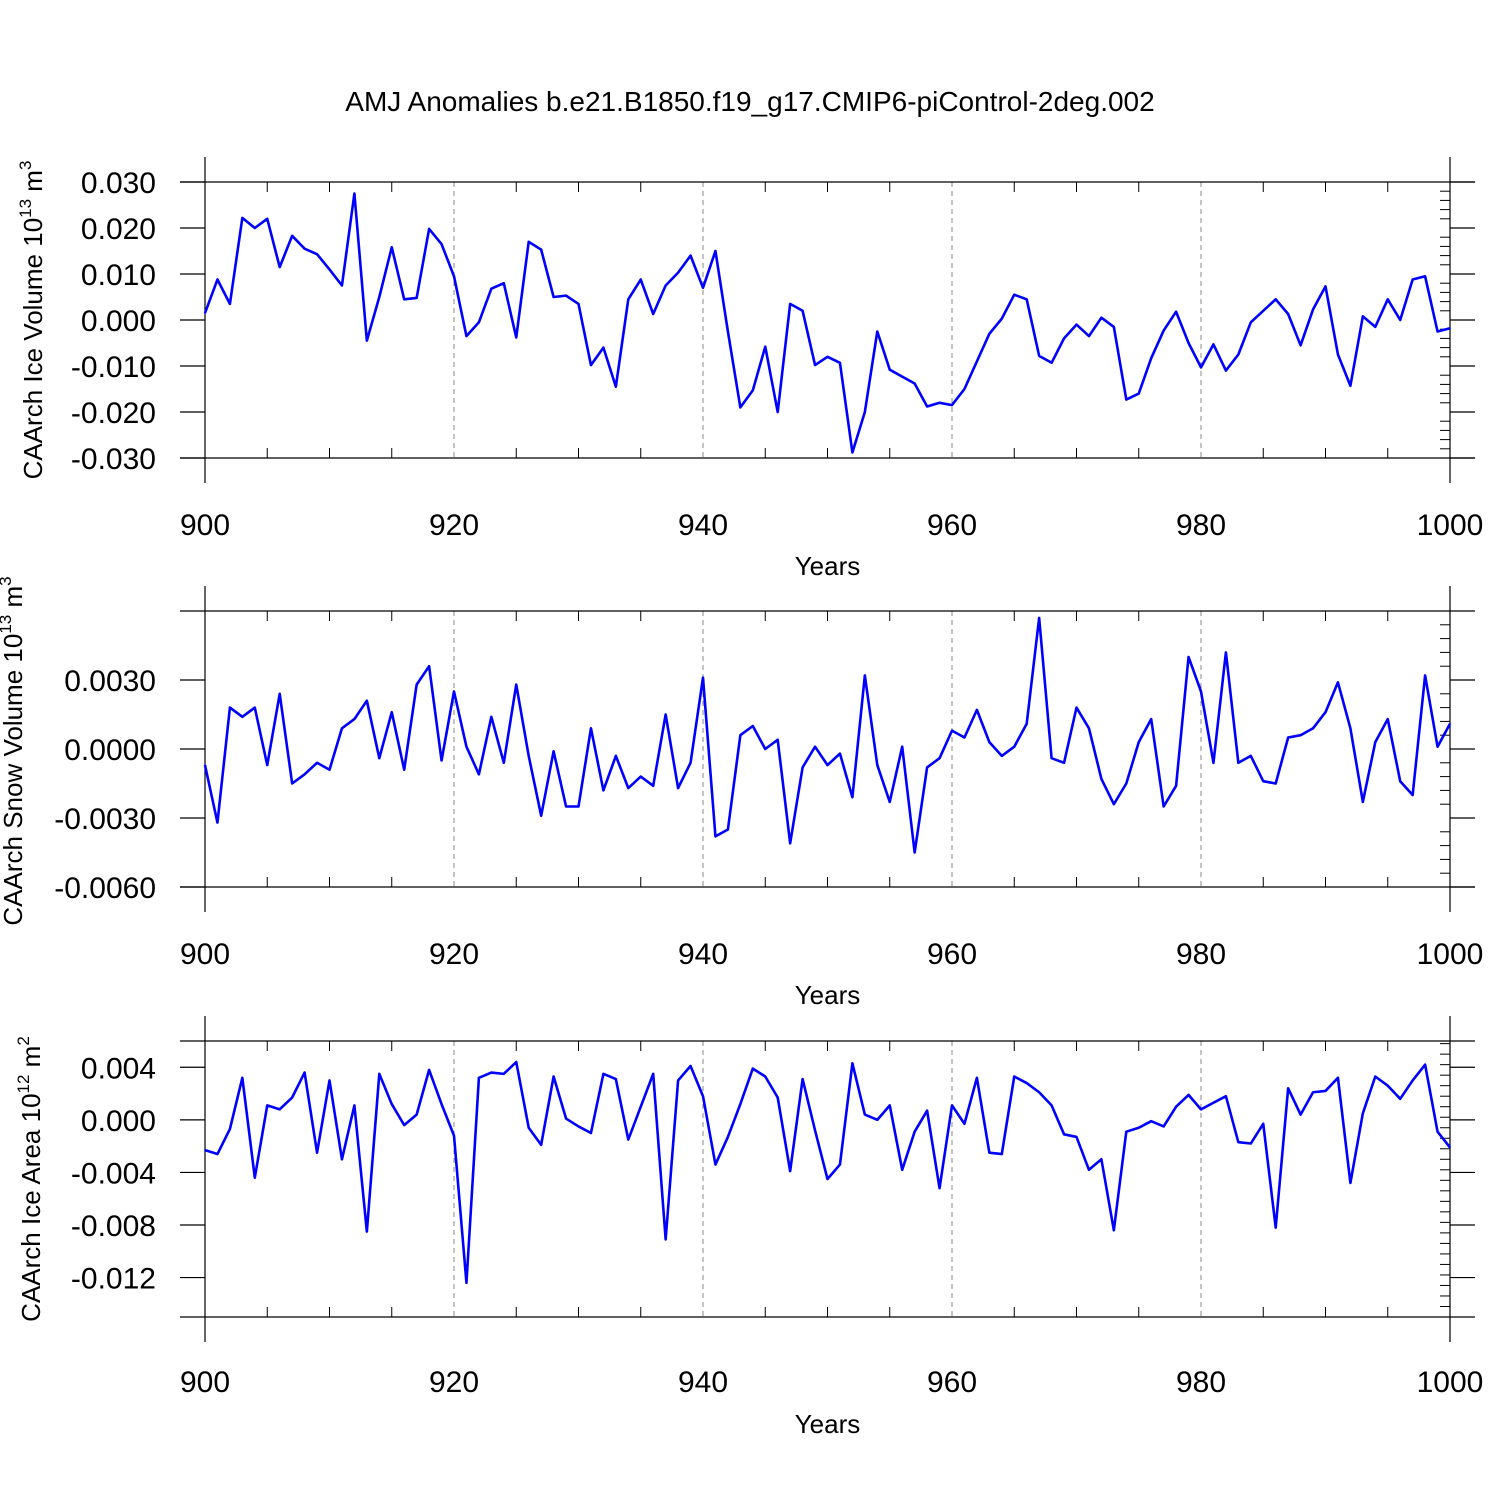 The image size is (1500, 1505). Describe the element at coordinates (110, 681) in the screenshot. I see `y-tick-label: 0.0030` at that location.